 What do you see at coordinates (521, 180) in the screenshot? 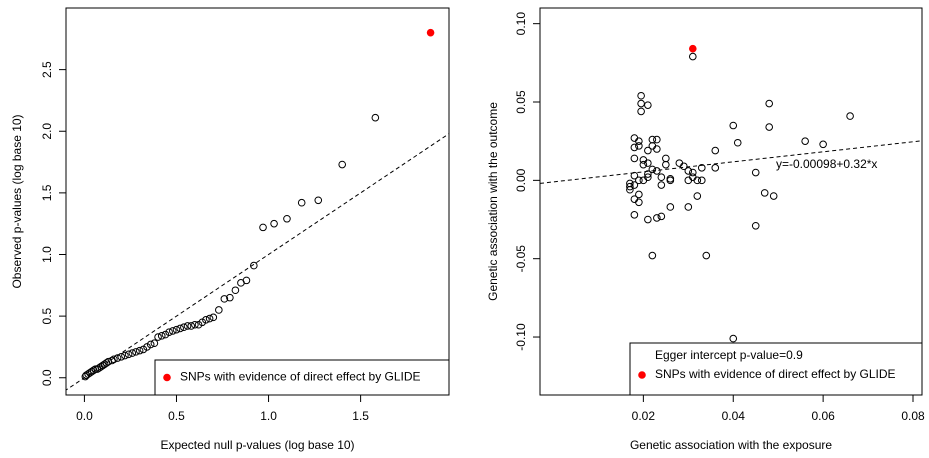
I see `y-tick-label: 0.00` at bounding box center [521, 180].